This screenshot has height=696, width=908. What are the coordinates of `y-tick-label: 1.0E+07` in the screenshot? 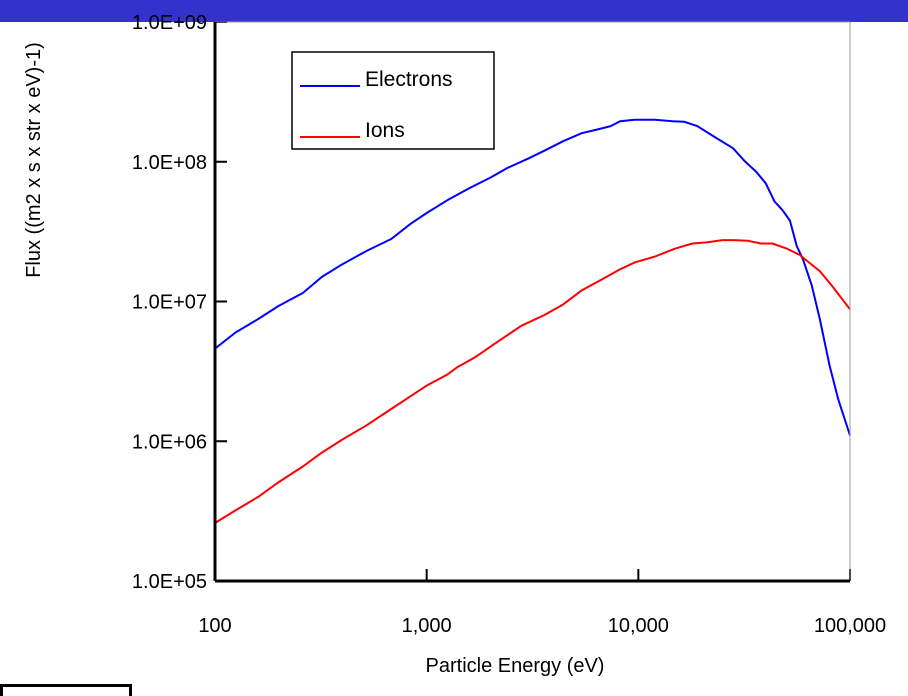 It's located at (169, 303).